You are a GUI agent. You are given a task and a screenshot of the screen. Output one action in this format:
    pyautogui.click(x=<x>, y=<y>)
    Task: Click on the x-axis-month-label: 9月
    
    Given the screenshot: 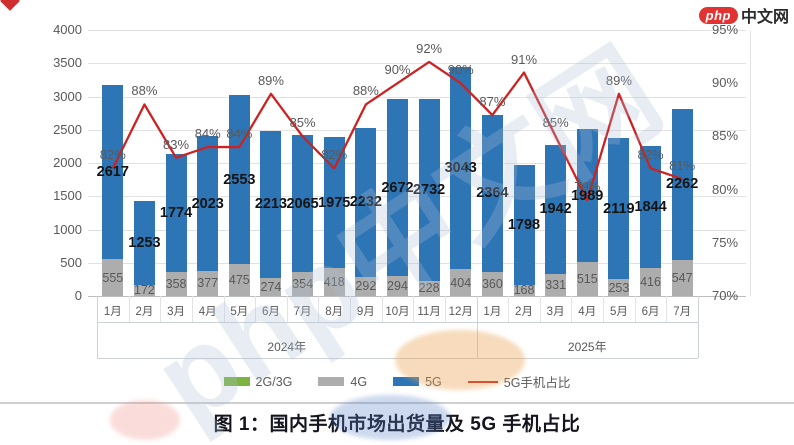 What is the action you would take?
    pyautogui.click(x=365, y=312)
    